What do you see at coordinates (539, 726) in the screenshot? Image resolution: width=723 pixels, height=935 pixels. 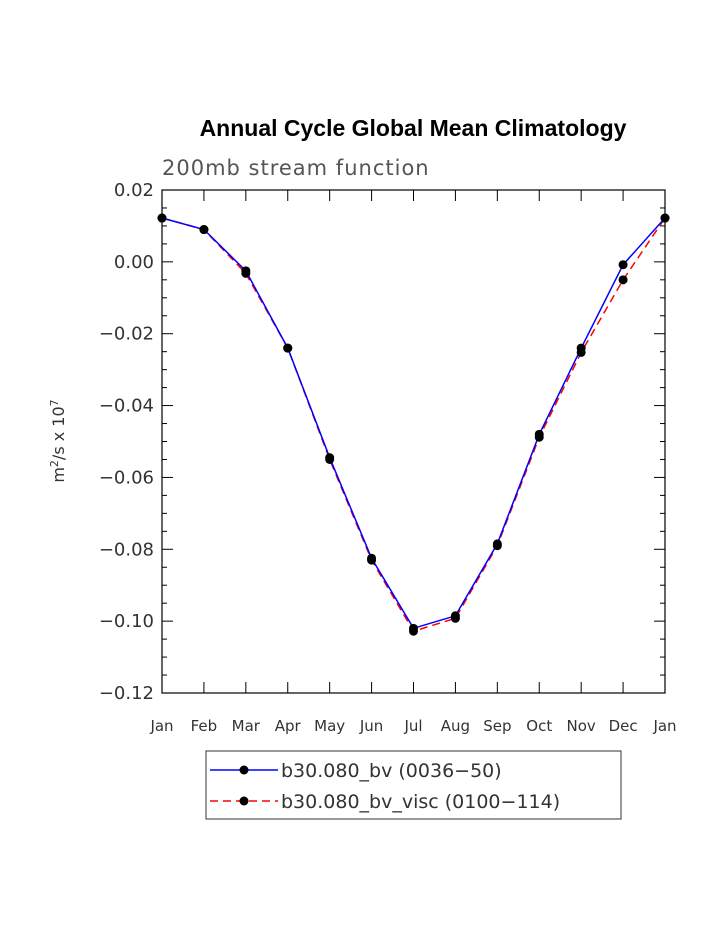 I see `x-tick-label: Oct` at bounding box center [539, 726].